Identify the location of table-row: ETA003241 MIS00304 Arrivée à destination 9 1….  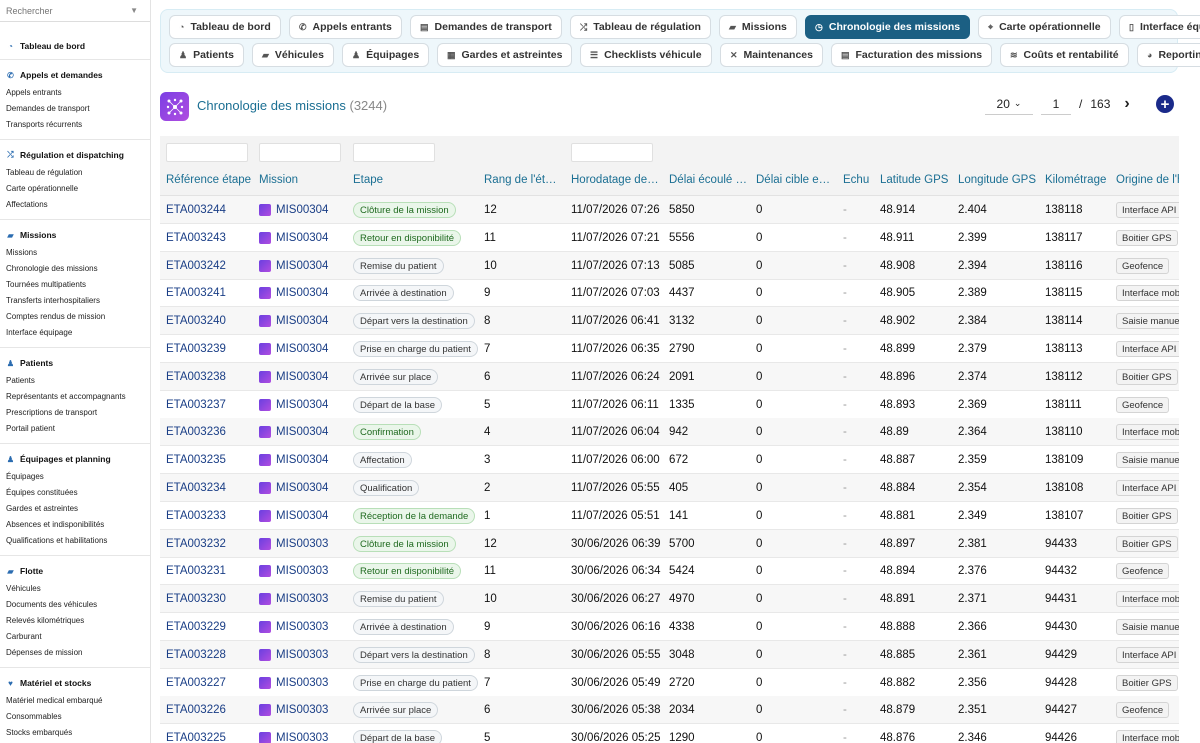
(669, 293).